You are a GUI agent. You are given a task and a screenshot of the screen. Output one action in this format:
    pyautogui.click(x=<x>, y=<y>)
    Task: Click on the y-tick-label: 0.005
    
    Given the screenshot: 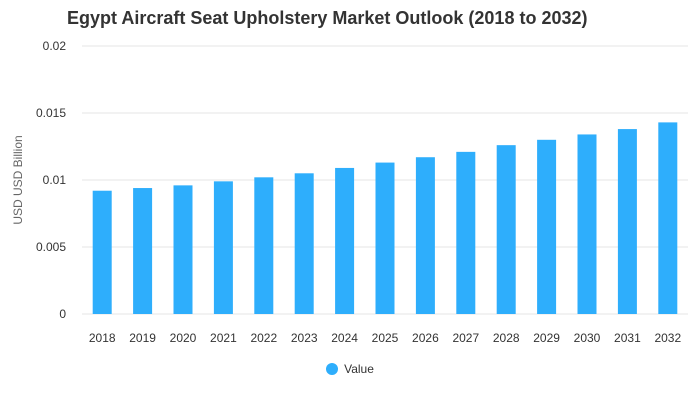 What is the action you would take?
    pyautogui.click(x=51, y=247)
    